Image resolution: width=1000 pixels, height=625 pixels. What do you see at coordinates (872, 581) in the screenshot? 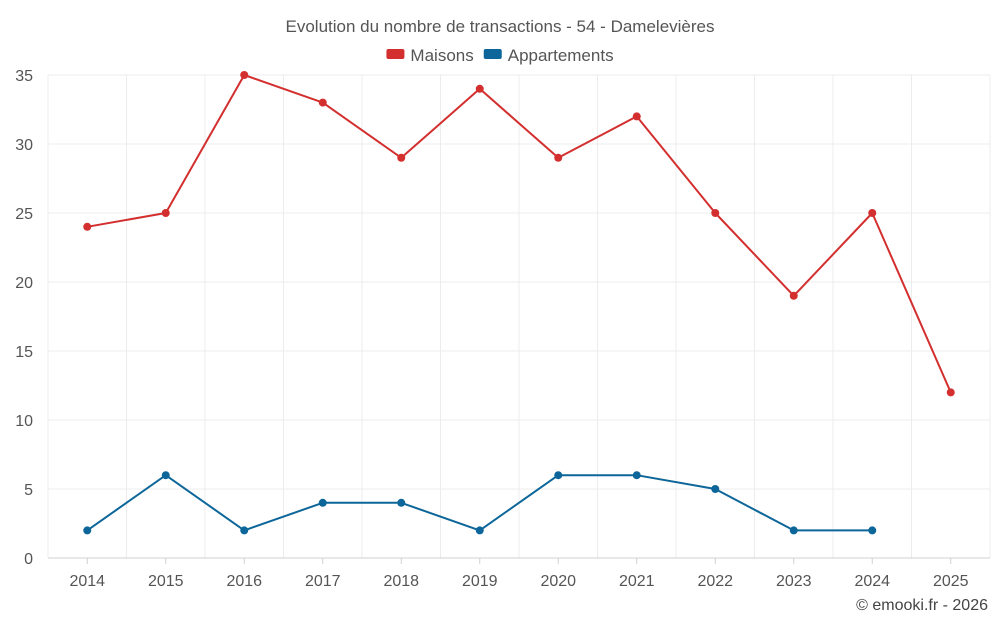
I see `x-tick-label-2024: 2024` at bounding box center [872, 581].